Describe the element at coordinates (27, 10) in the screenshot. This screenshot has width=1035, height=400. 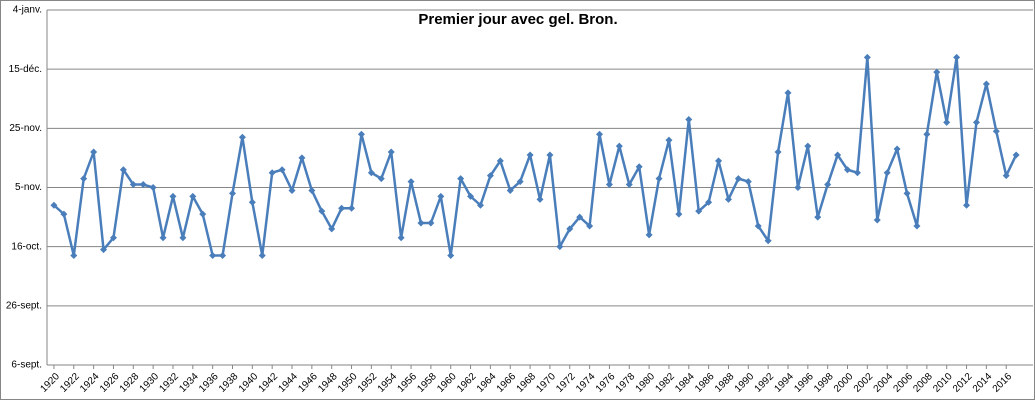
I see `y-tick-label: 4-janv.` at that location.